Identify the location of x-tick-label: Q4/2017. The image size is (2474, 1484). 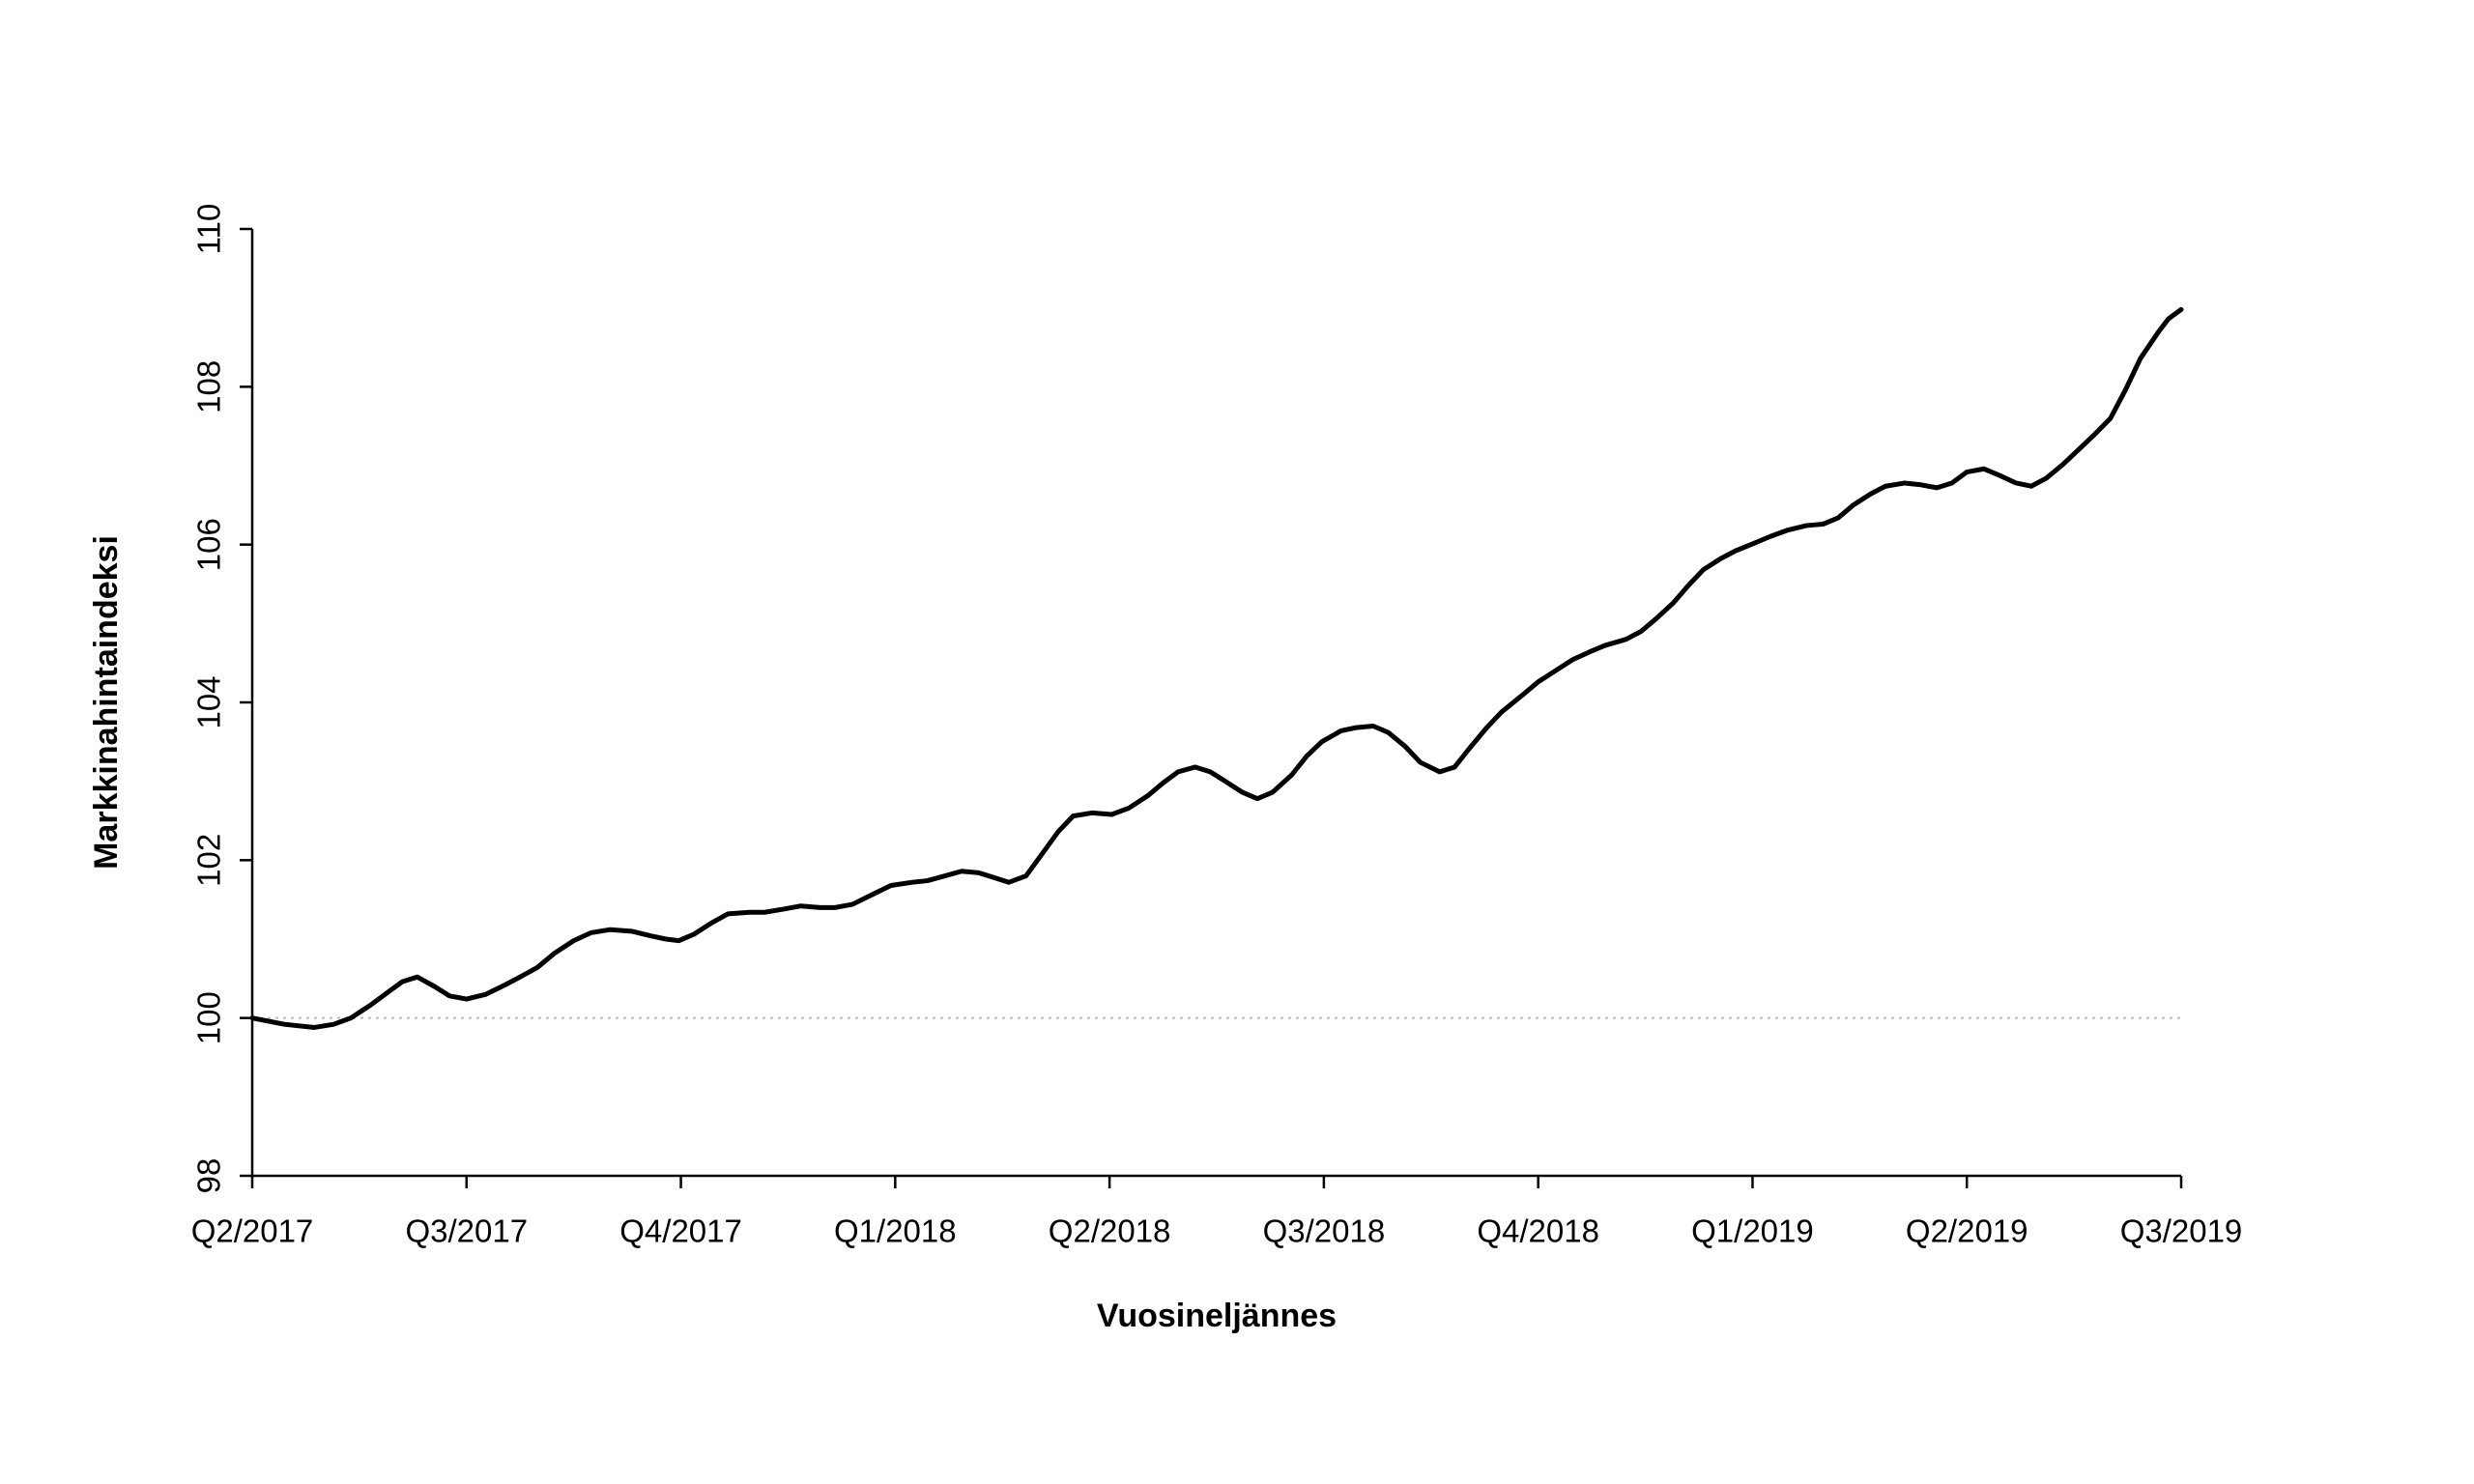
(681, 1231).